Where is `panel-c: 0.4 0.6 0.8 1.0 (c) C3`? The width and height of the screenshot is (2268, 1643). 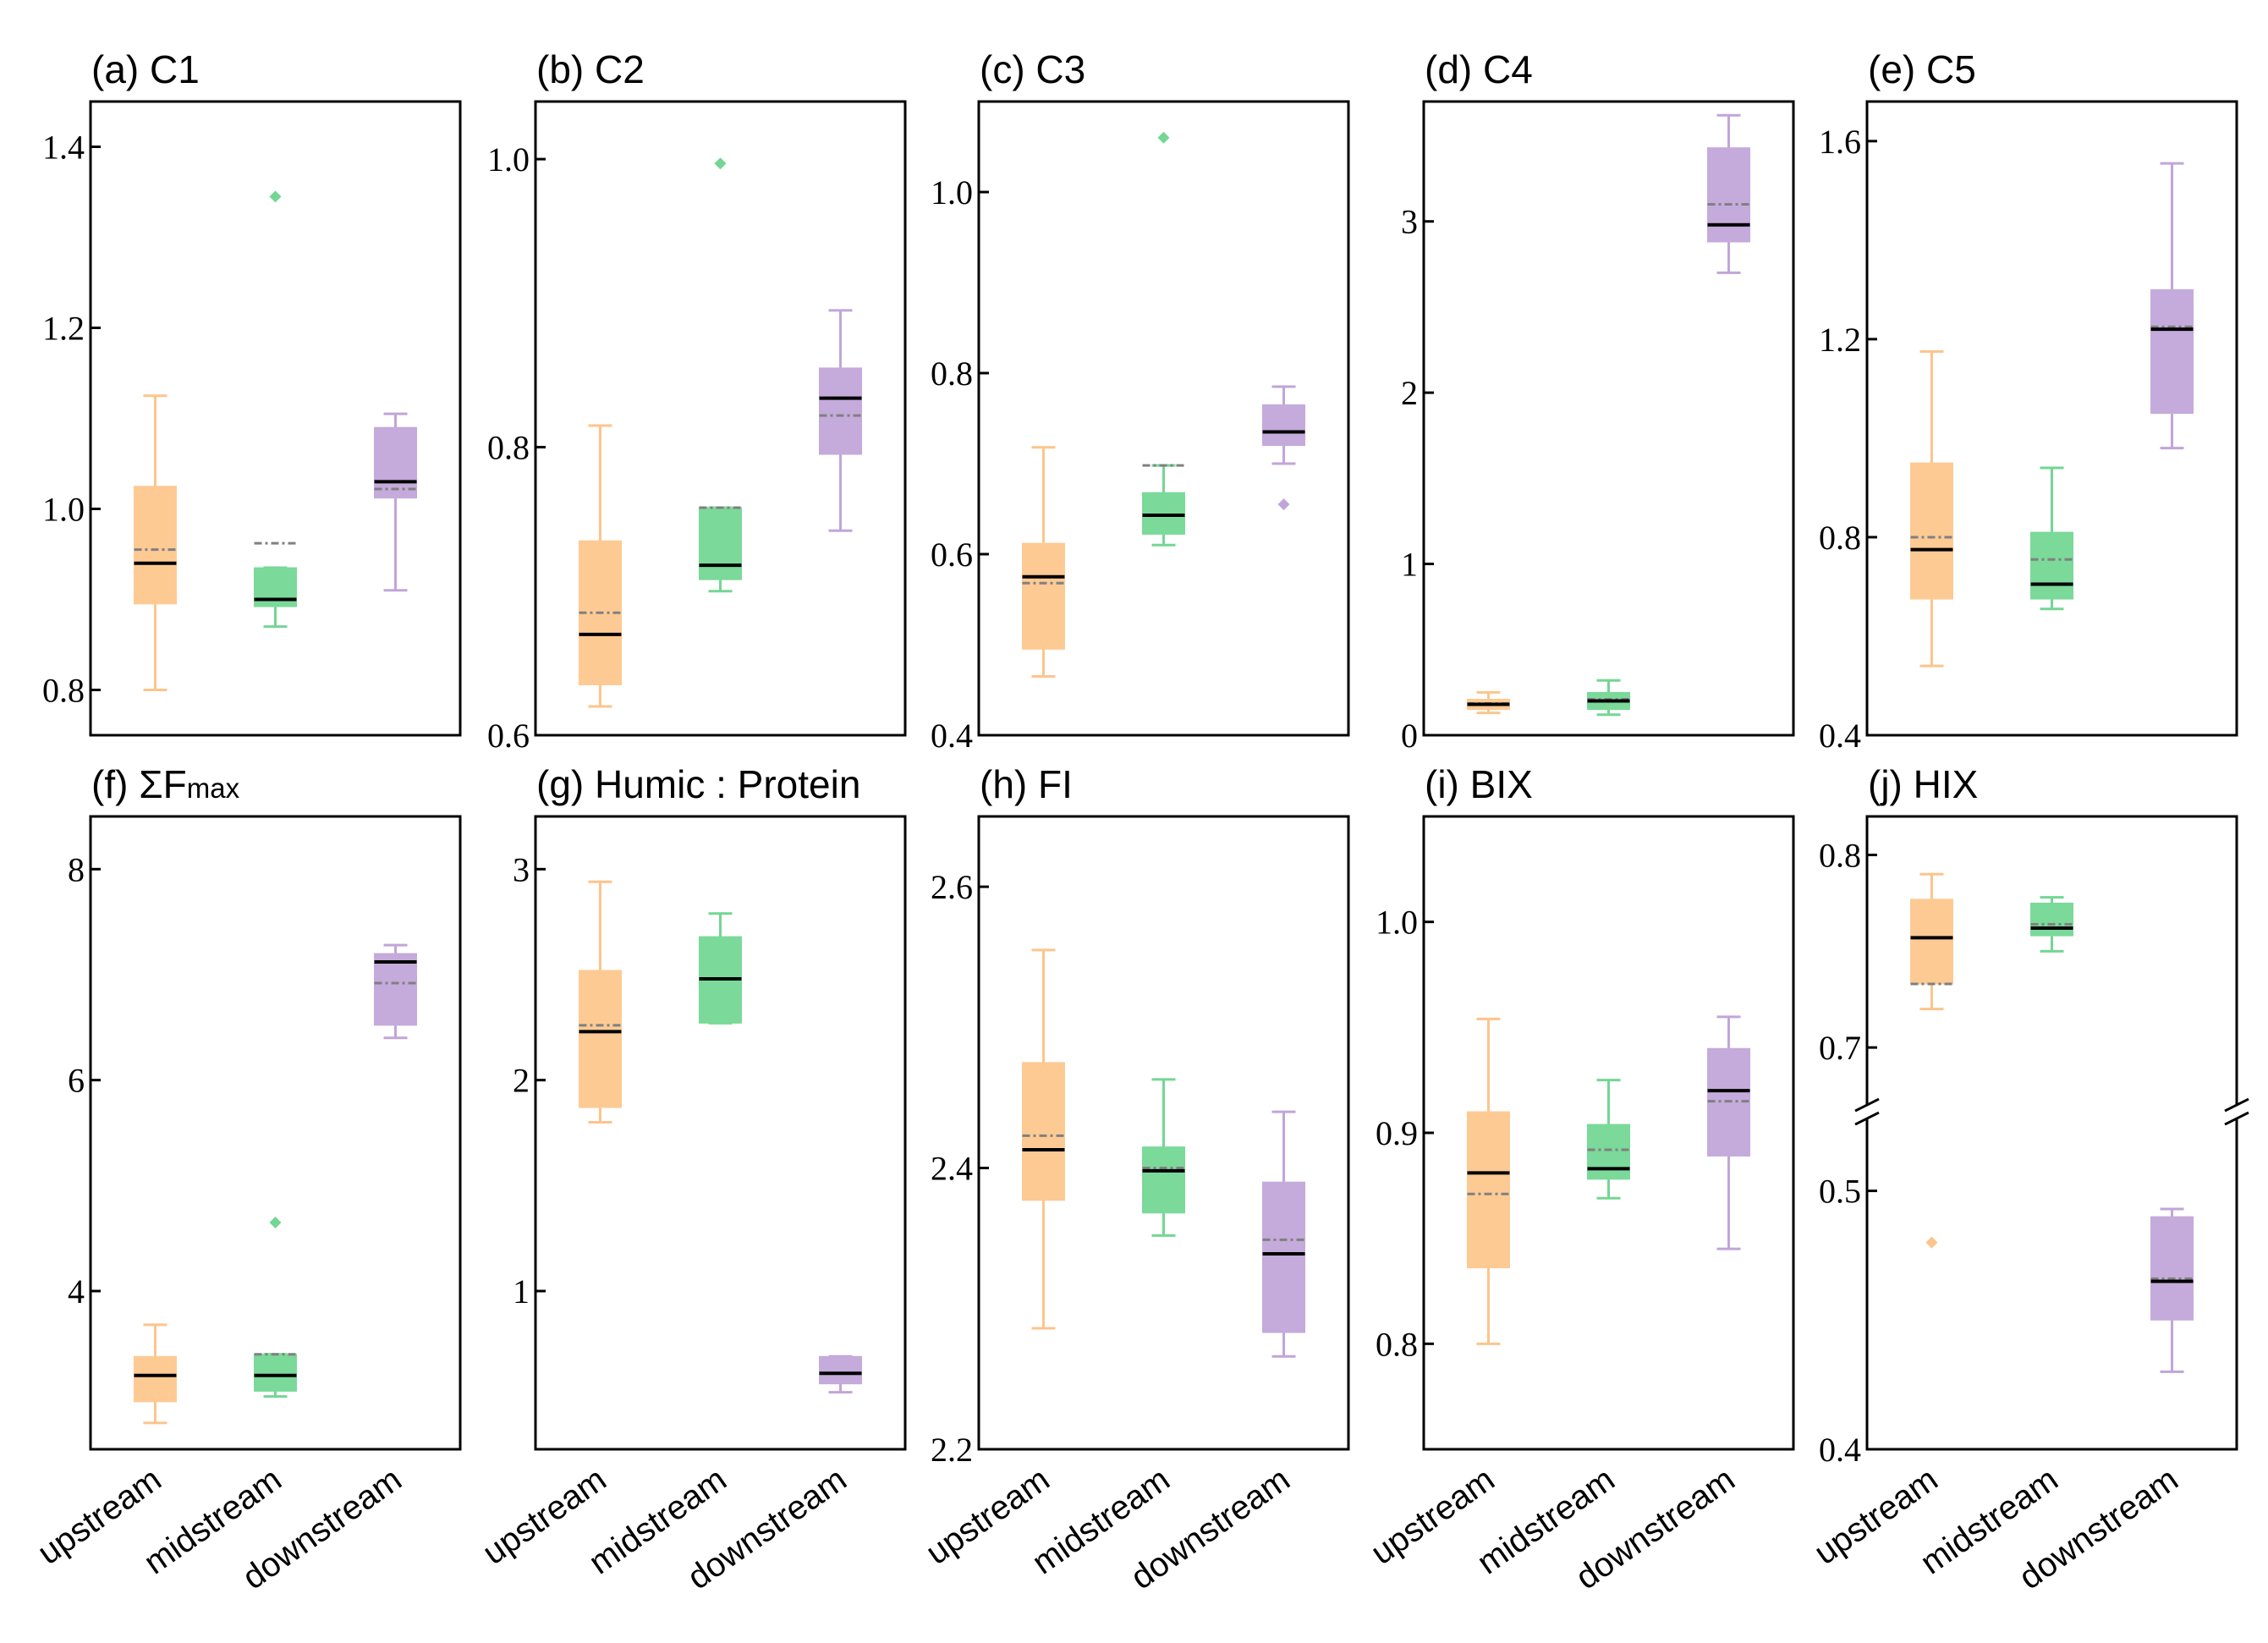
panel-c: 0.4 0.6 0.8 1.0 (c) C3 is located at coordinates (1140, 401).